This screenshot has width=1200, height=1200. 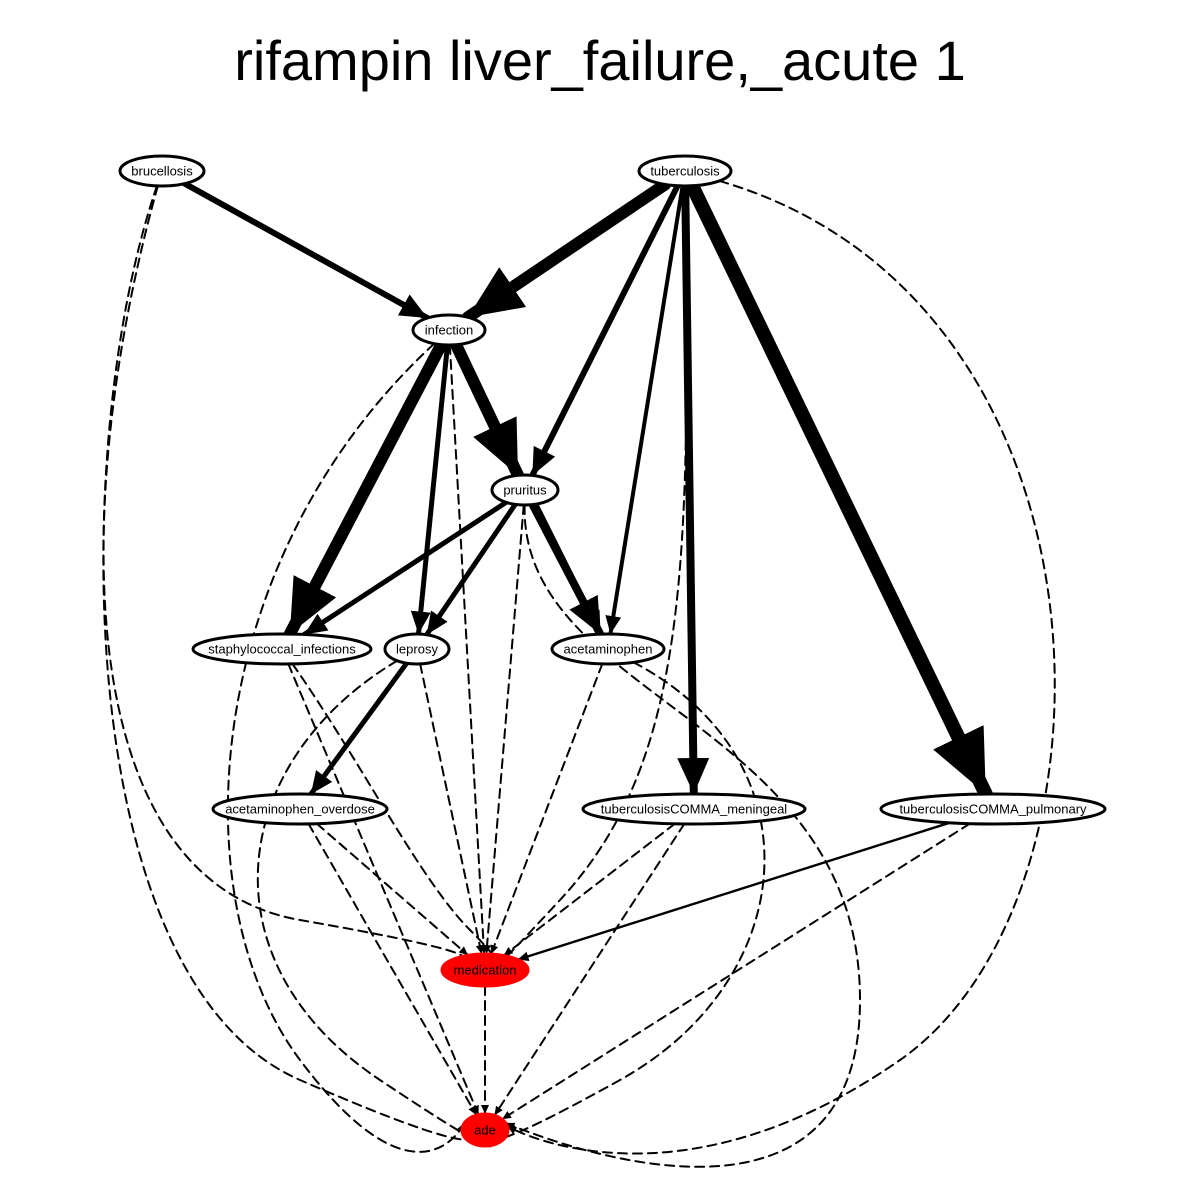 I want to click on node-label-tuberculosisCOMMA_pulmonary: tuberculosisCOMMA_pulmonary, so click(x=993, y=809).